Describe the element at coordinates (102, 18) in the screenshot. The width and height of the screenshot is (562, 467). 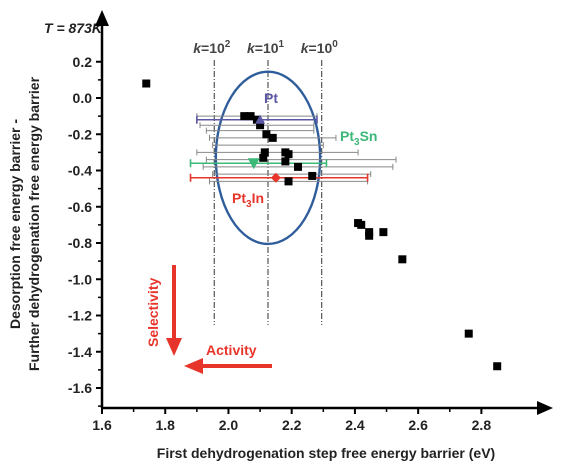
I see `y-axis-arrow` at that location.